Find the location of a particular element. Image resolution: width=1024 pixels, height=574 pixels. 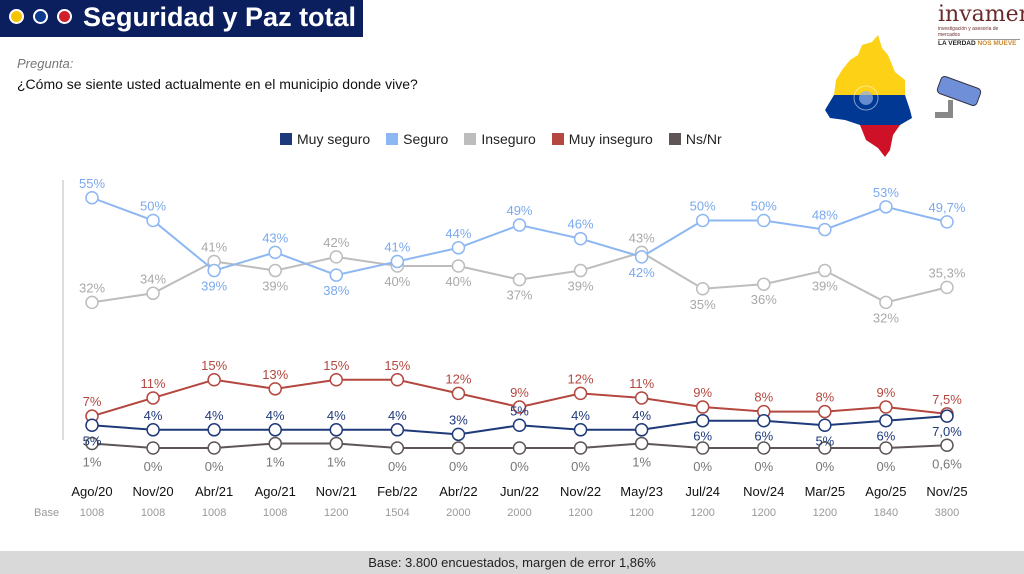

data-label: 37% is located at coordinates (519, 295).